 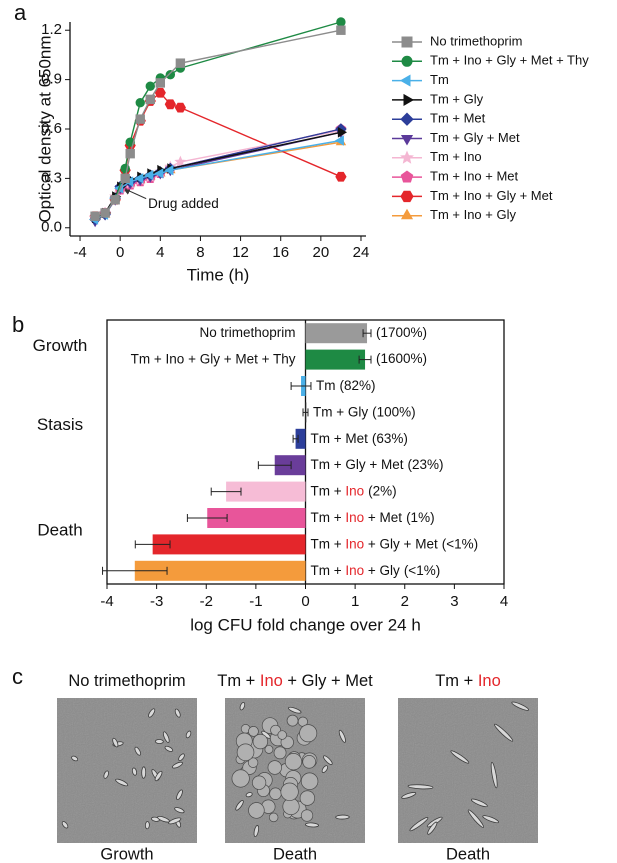 I want to click on image-title-part: Tm +, so click(x=456, y=681).